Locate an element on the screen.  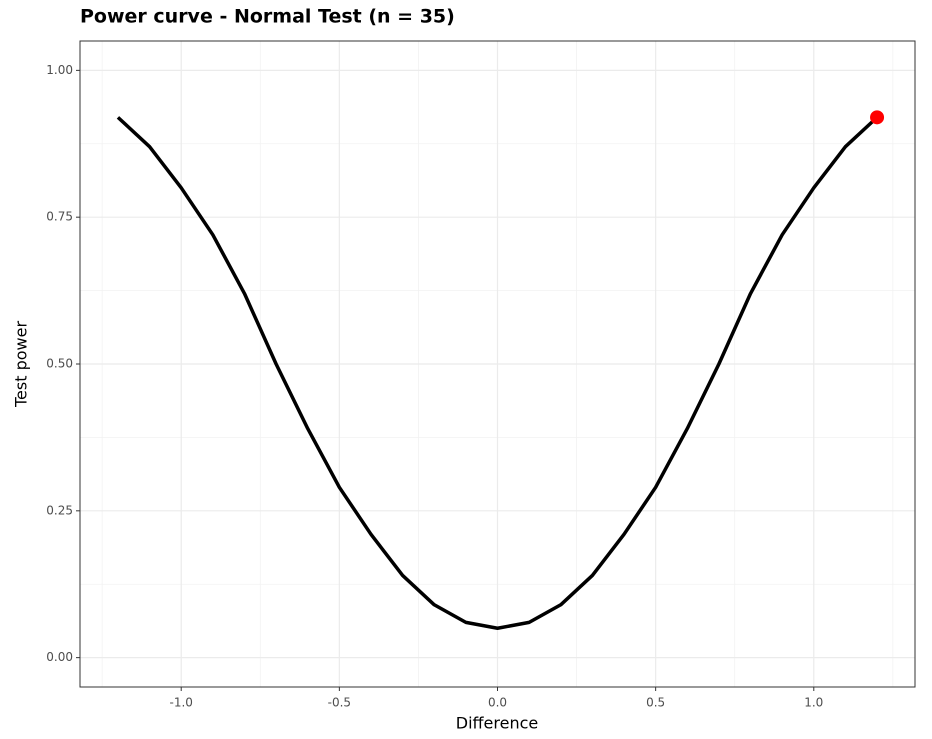
y-tick-label: 0.25 is located at coordinates (59, 510).